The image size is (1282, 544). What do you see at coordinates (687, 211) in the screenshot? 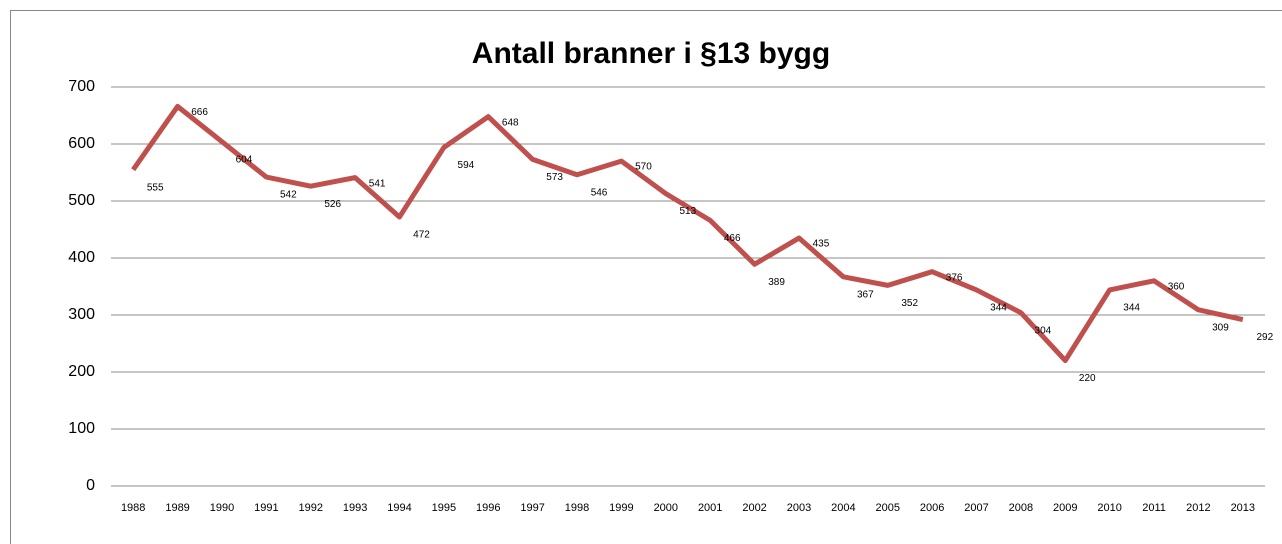
I see `data-label: 513` at bounding box center [687, 211].